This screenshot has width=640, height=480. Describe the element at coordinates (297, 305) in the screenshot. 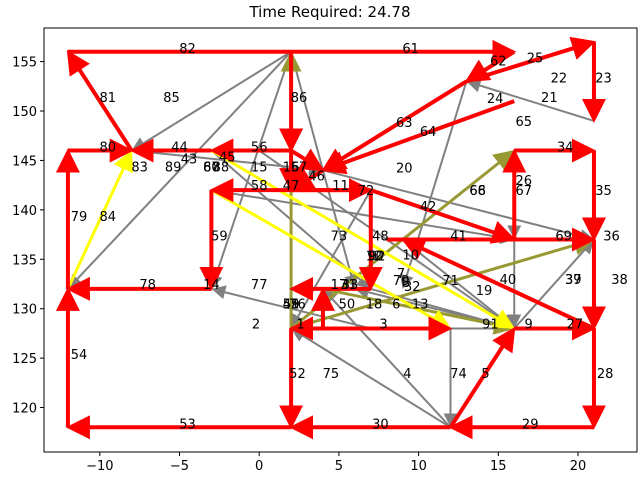

I see `node-label-76: 76` at that location.